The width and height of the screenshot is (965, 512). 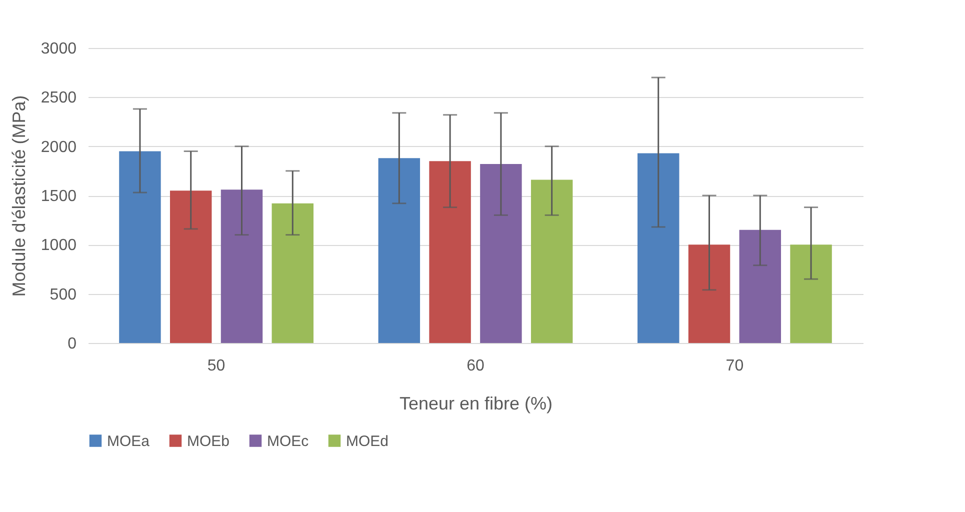 I want to click on y-tick-label: 1000, so click(x=58, y=245).